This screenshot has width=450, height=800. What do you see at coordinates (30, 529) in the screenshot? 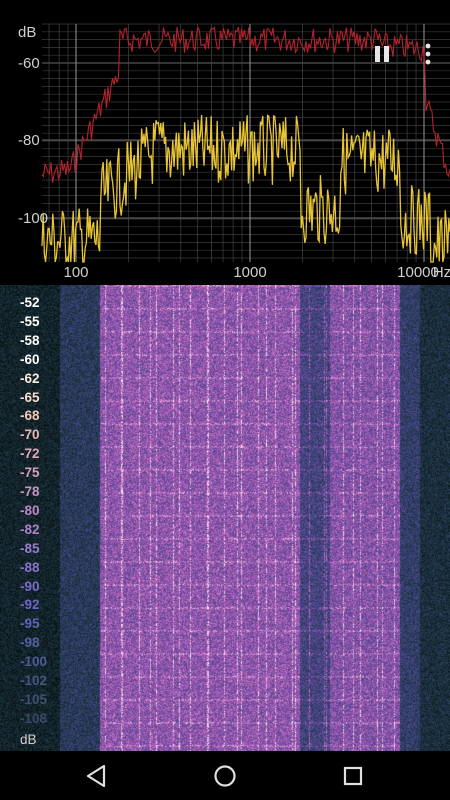
I see `db-scale-label: -82` at bounding box center [30, 529].